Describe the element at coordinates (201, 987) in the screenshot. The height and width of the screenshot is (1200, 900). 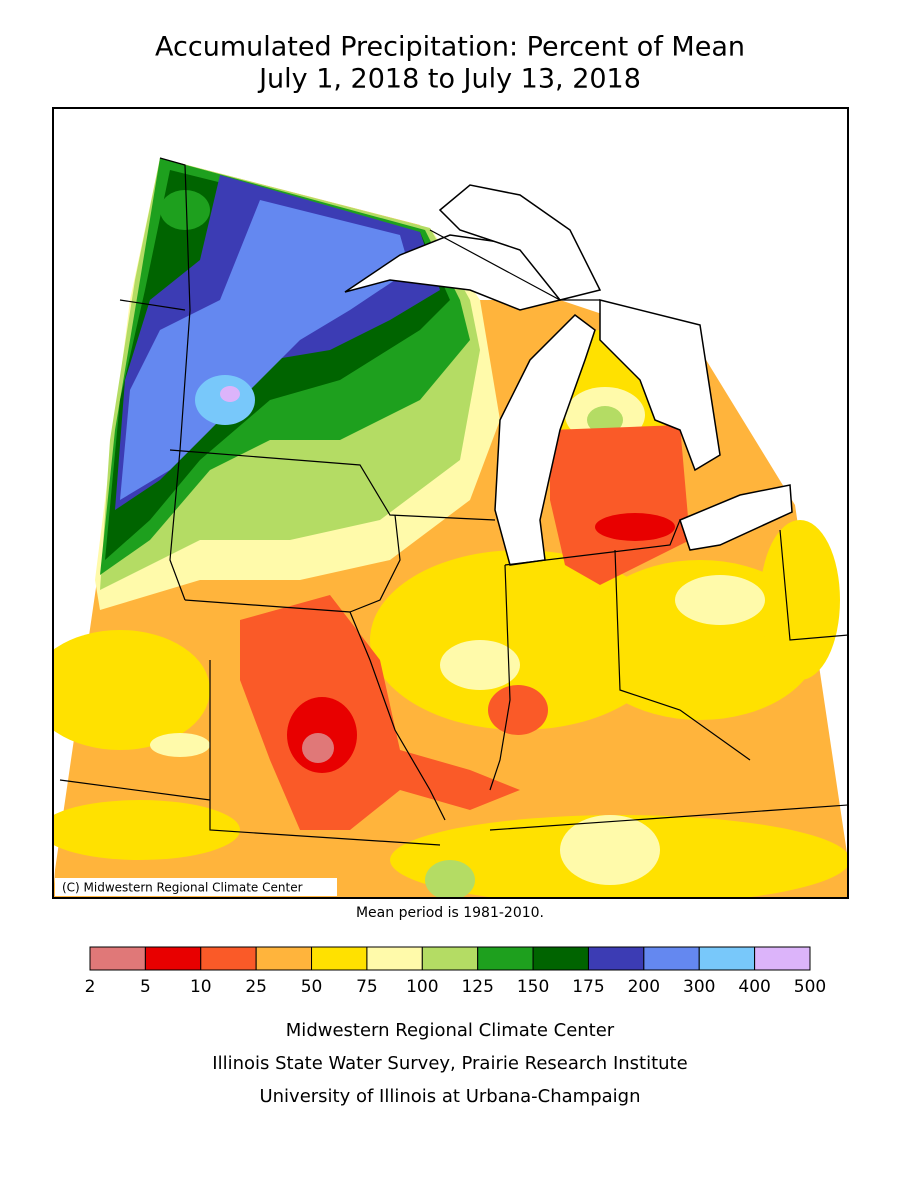
I see `legend-label: 10` at that location.